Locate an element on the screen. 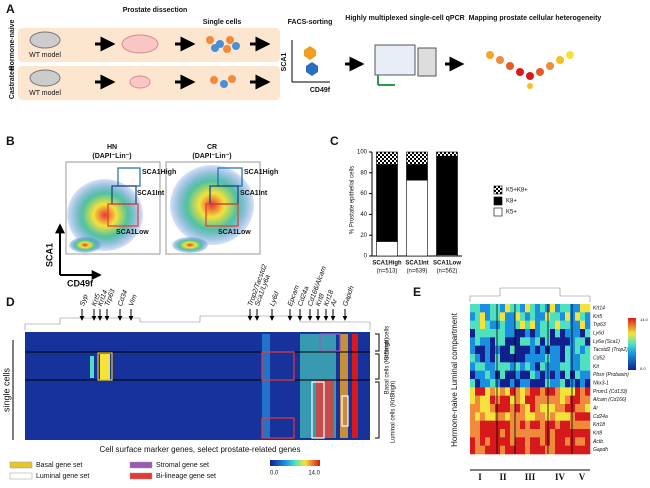 Image resolution: width=650 pixels, height=488 pixels. gene-label: Krt5 is located at coordinates (96, 300).